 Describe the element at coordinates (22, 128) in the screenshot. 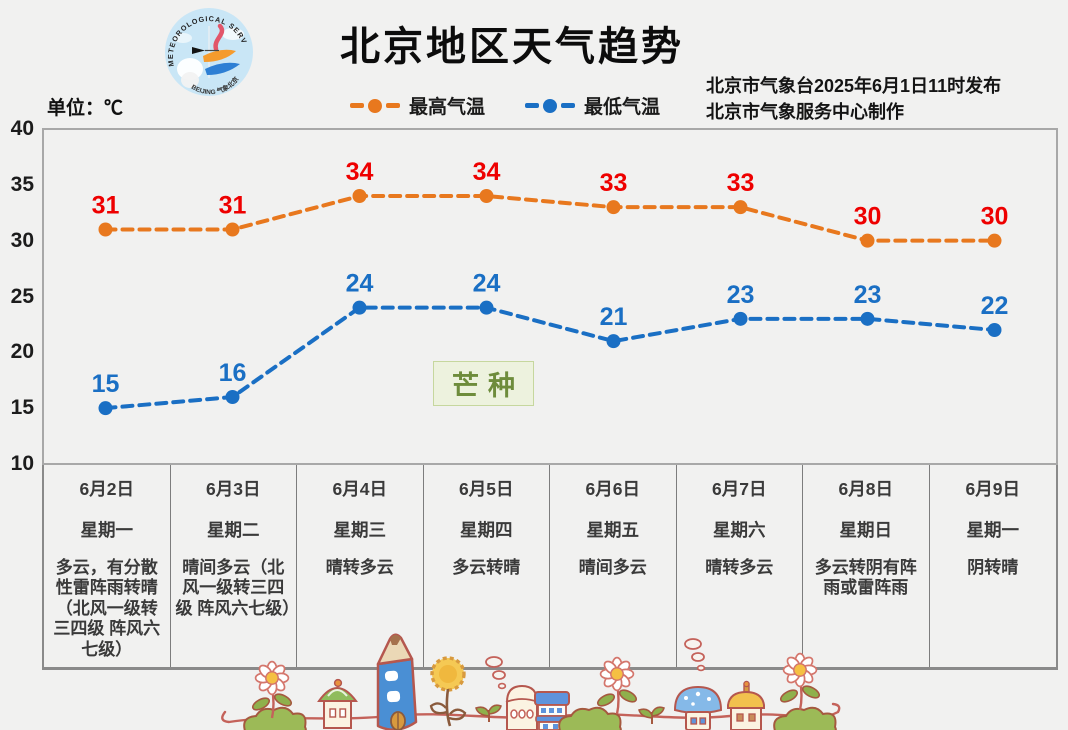

I see `y-axis-tick: 40` at that location.